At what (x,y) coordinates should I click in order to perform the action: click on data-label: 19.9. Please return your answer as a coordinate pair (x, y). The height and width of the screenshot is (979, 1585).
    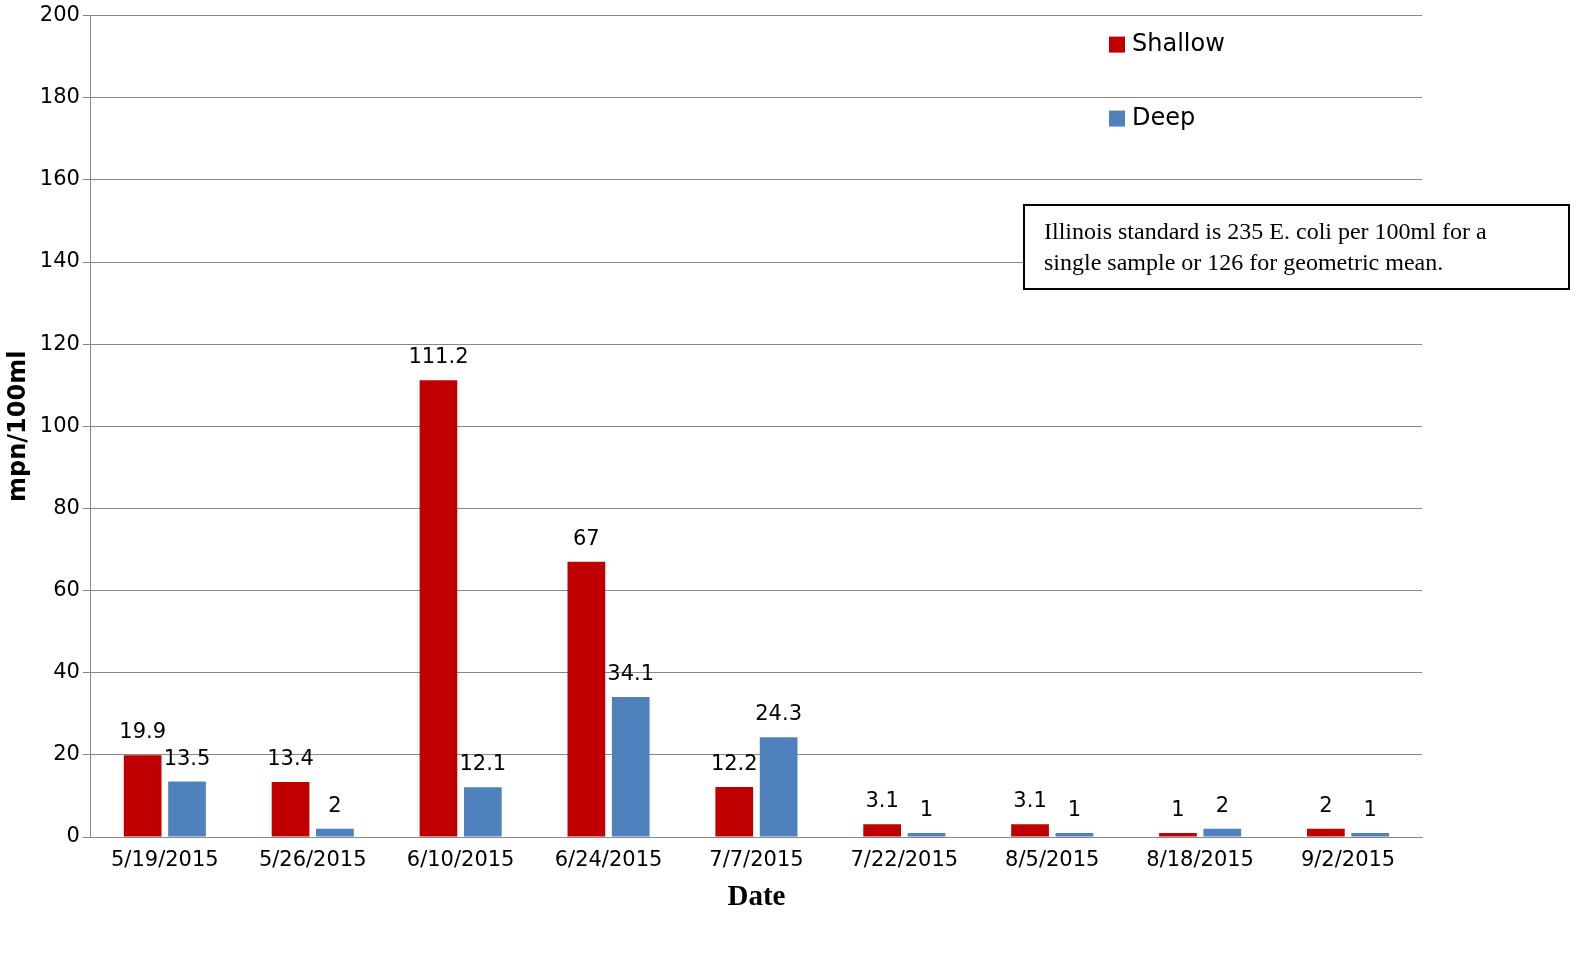
    Looking at the image, I should click on (143, 731).